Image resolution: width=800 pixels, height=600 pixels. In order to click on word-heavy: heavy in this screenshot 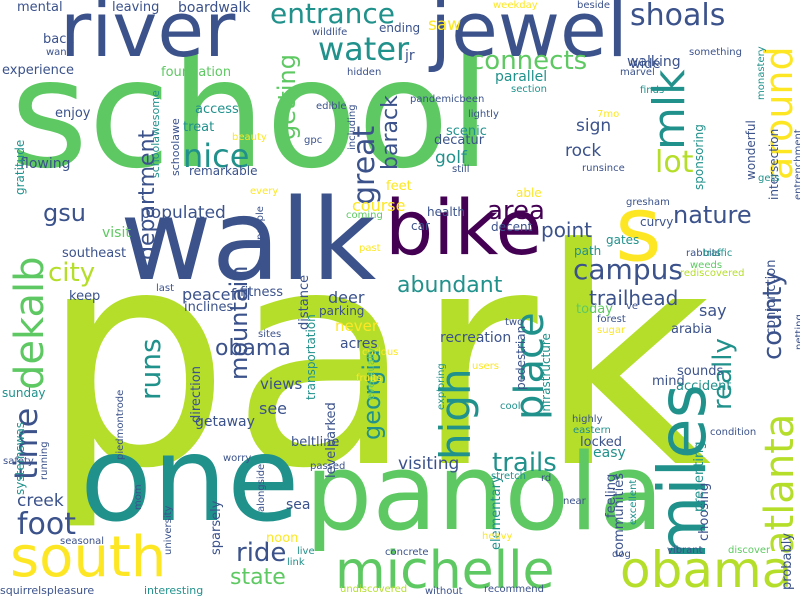, I will do `click(497, 536)`.